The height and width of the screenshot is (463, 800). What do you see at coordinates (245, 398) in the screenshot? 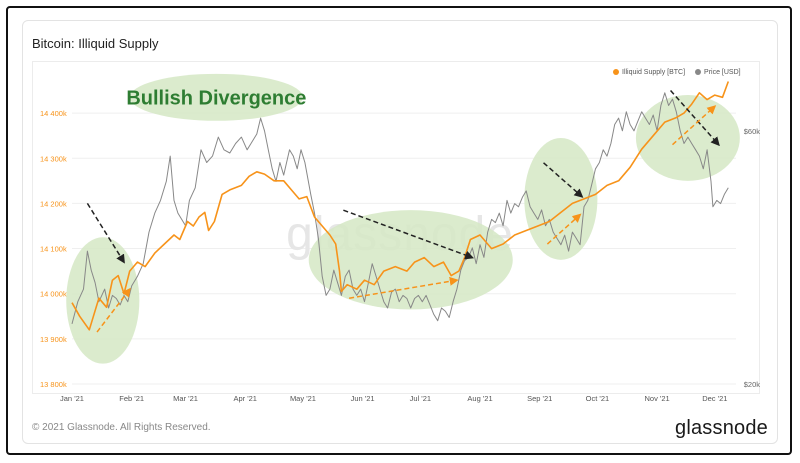
I see `x-tick-label: Apr '21` at bounding box center [245, 398].